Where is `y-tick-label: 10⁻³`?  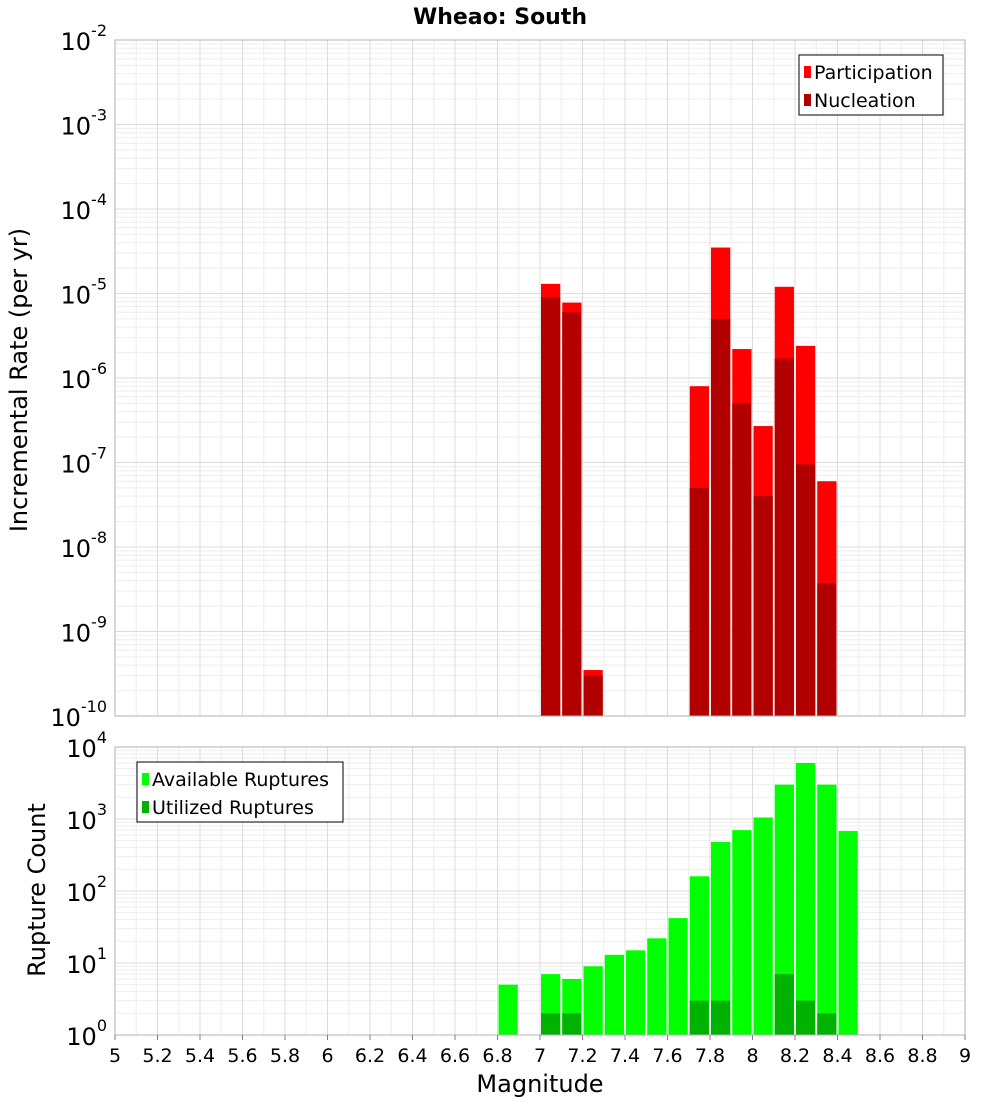 y-tick-label: 10⁻³ is located at coordinates (84, 123).